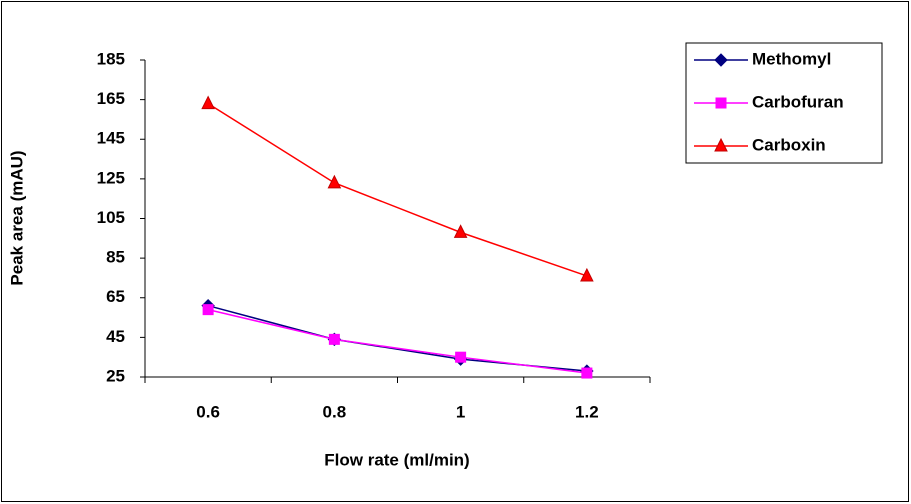 Image resolution: width=911 pixels, height=504 pixels. Describe the element at coordinates (115, 296) in the screenshot. I see `y-tick-label: 65` at that location.